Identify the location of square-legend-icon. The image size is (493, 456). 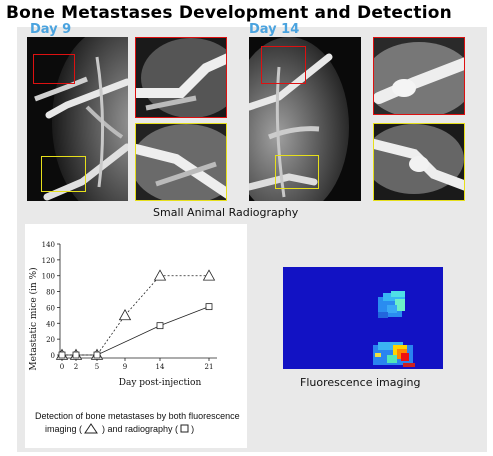
(184, 428).